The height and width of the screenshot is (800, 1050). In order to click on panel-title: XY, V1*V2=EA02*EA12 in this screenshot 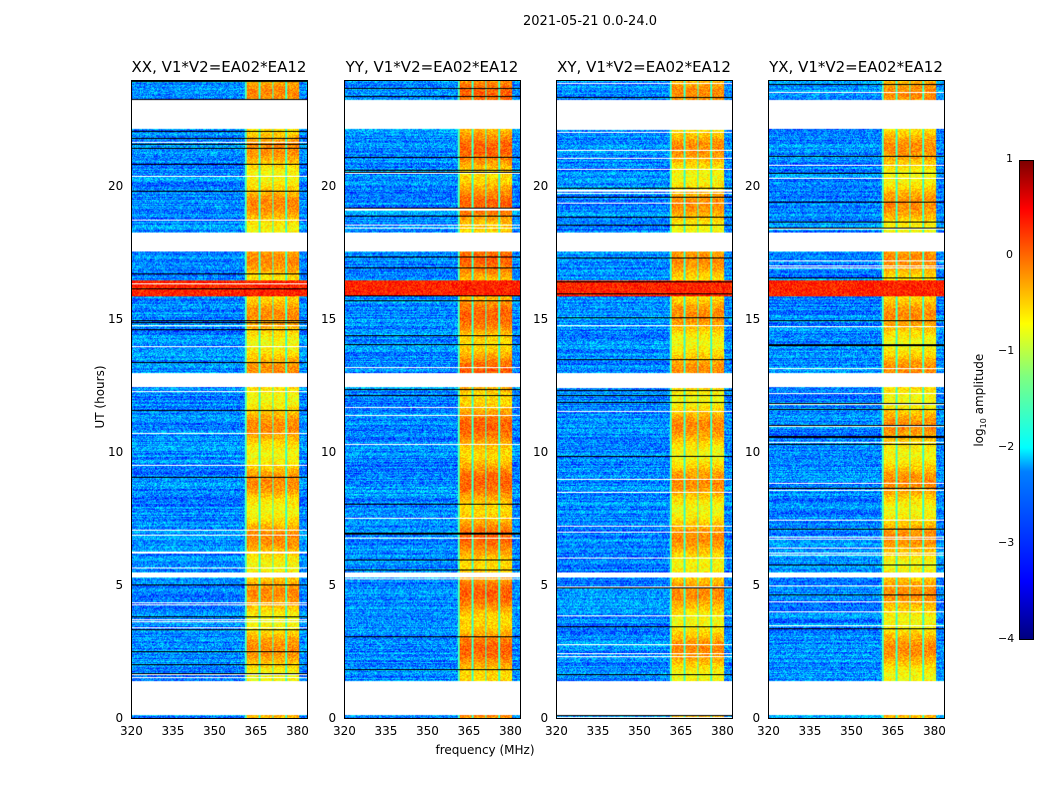, I will do `click(644, 67)`.